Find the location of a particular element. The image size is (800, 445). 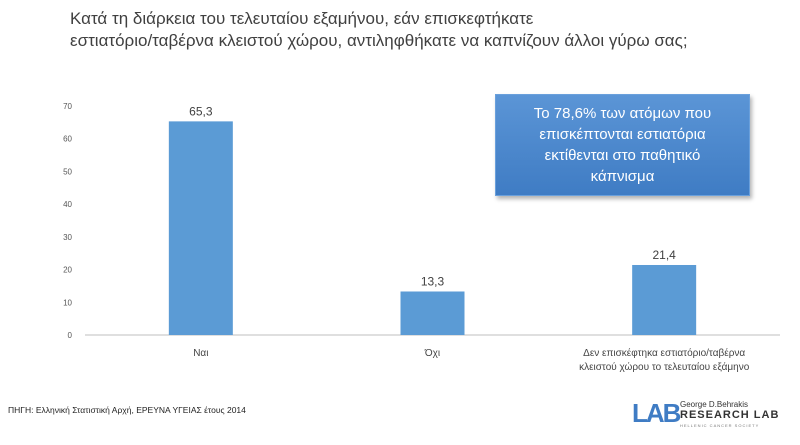

logo-mark: LAB is located at coordinates (656, 413).